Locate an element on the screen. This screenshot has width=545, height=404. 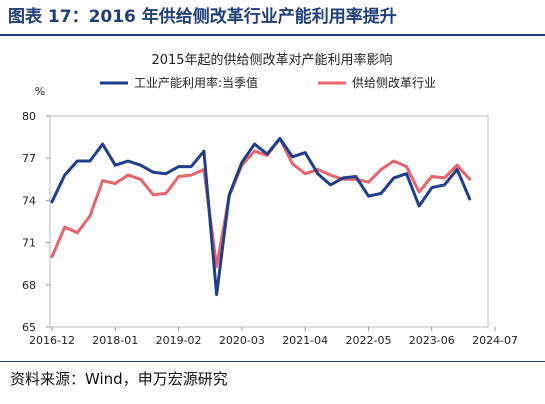
x-tick-label: 2021-04 is located at coordinates (305, 340).